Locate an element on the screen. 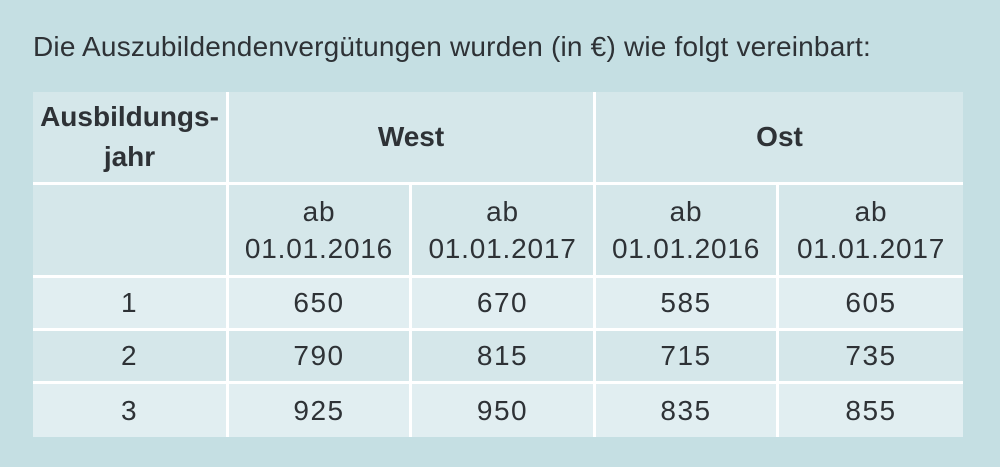 This screenshot has width=1000, height=467. cell-year-3-ost-2017: 855 is located at coordinates (871, 410).